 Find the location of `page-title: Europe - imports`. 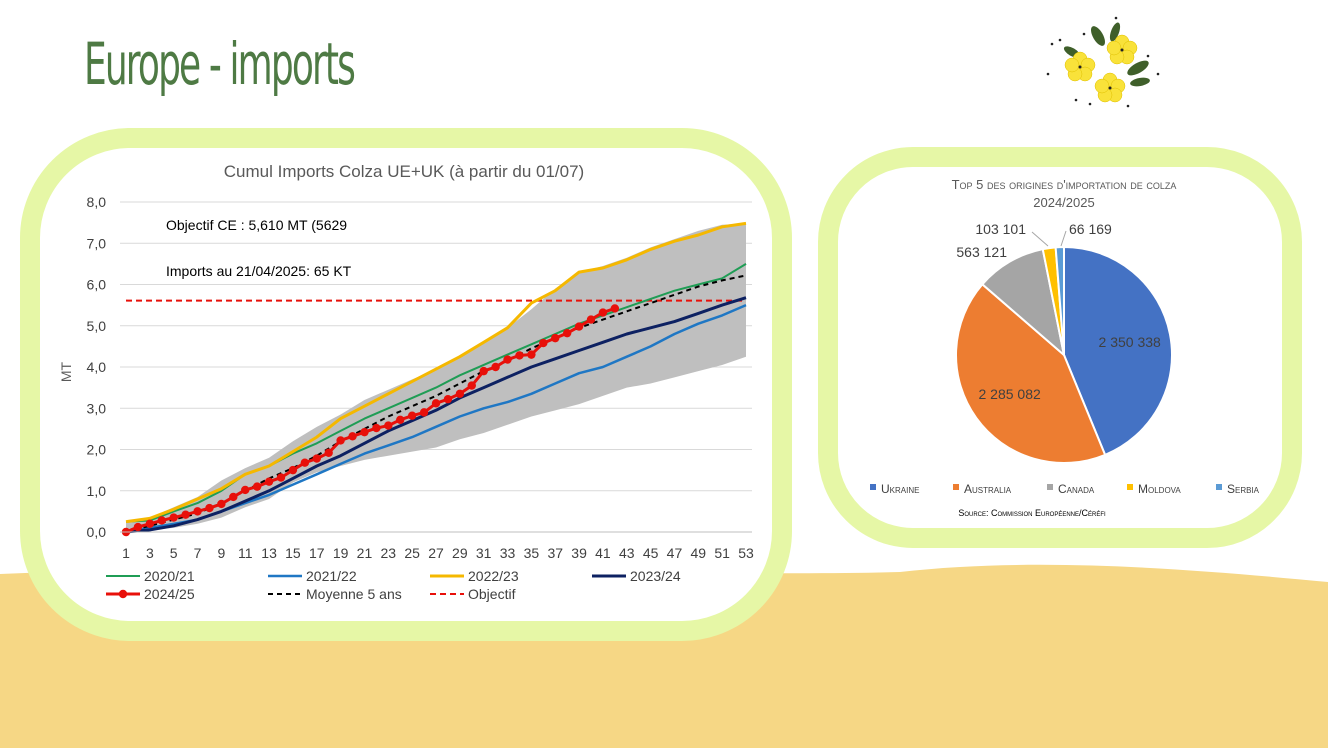

page-title: Europe - imports is located at coordinates (220, 64).